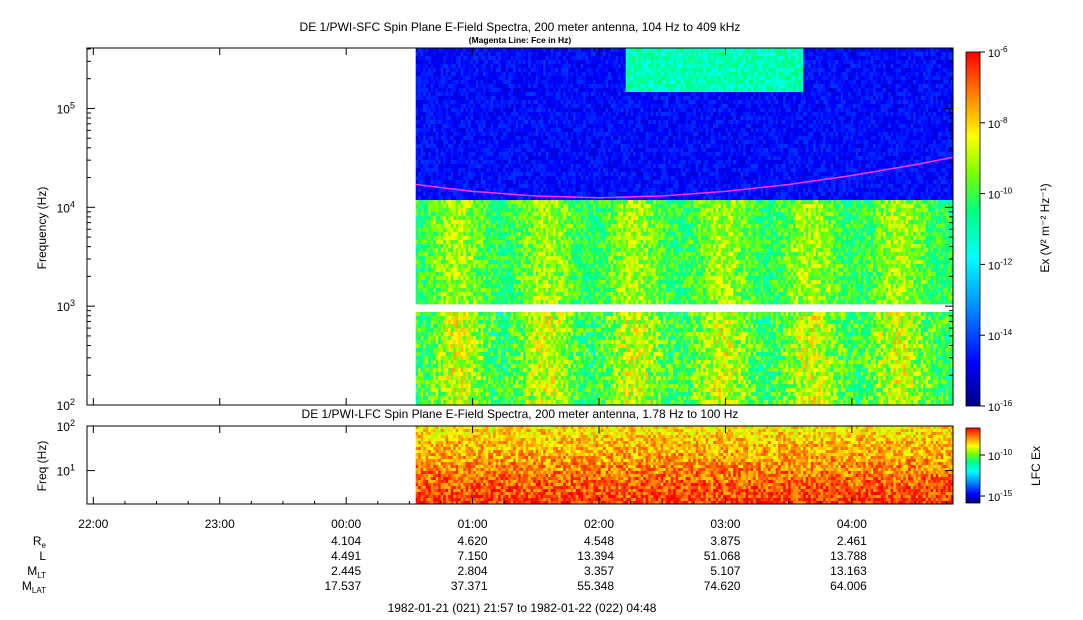 This screenshot has width=1083, height=620. What do you see at coordinates (342, 586) in the screenshot?
I see `ephemeris-value: 17.537` at bounding box center [342, 586].